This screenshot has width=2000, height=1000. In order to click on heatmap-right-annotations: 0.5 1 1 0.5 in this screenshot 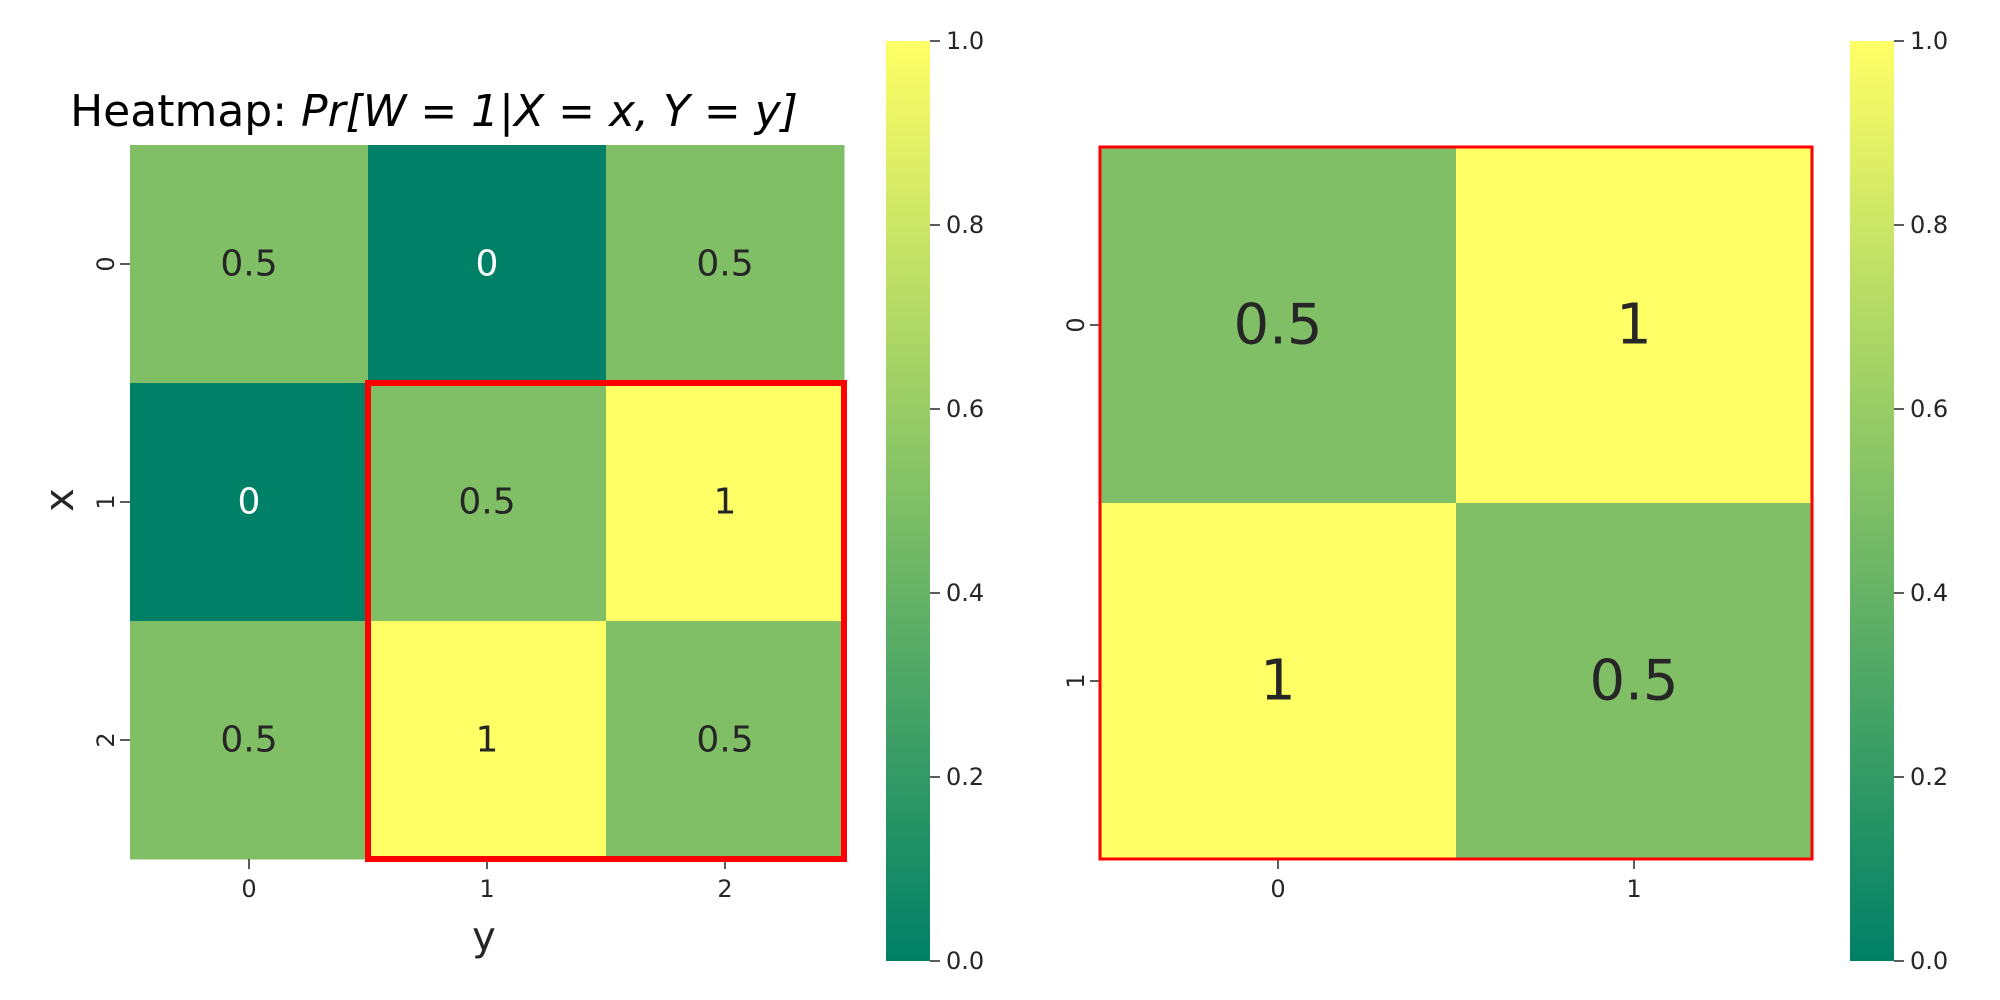, I will do `click(1455, 503)`.